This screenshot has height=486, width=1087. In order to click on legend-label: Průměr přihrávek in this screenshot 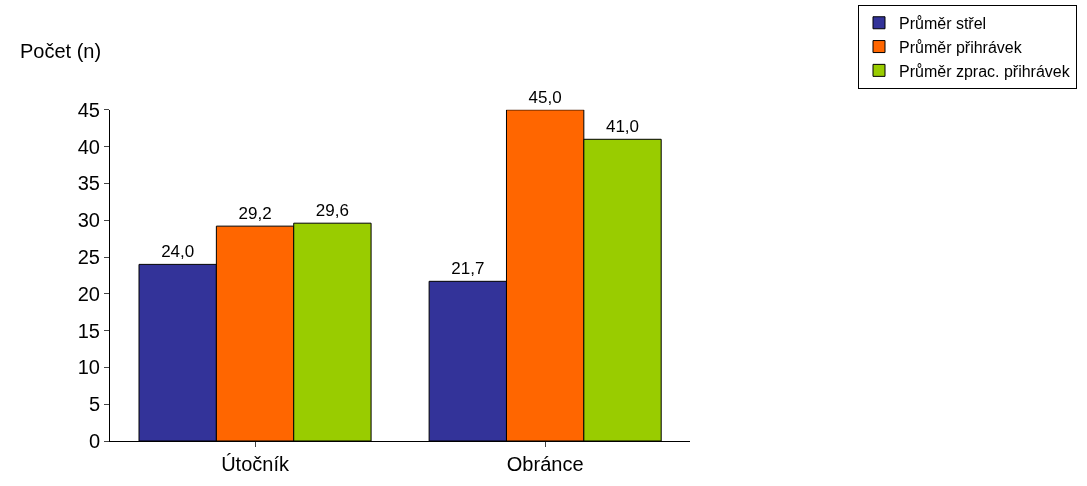, I will do `click(961, 47)`.